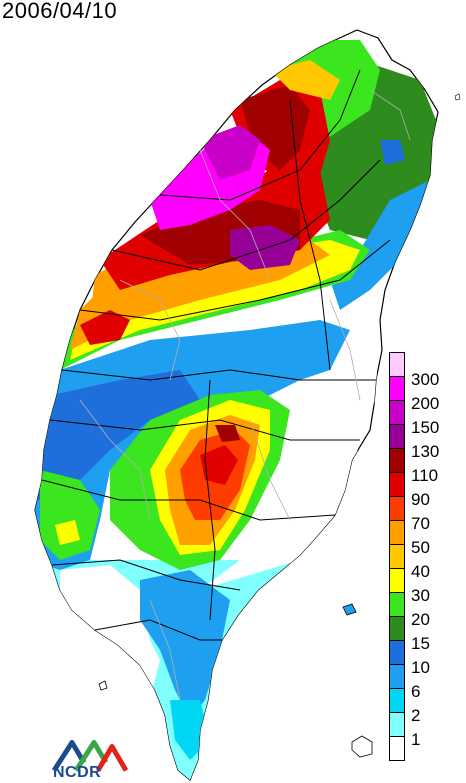 Image resolution: width=466 pixels, height=783 pixels. Describe the element at coordinates (425, 475) in the screenshot. I see `legend-label: 110` at that location.